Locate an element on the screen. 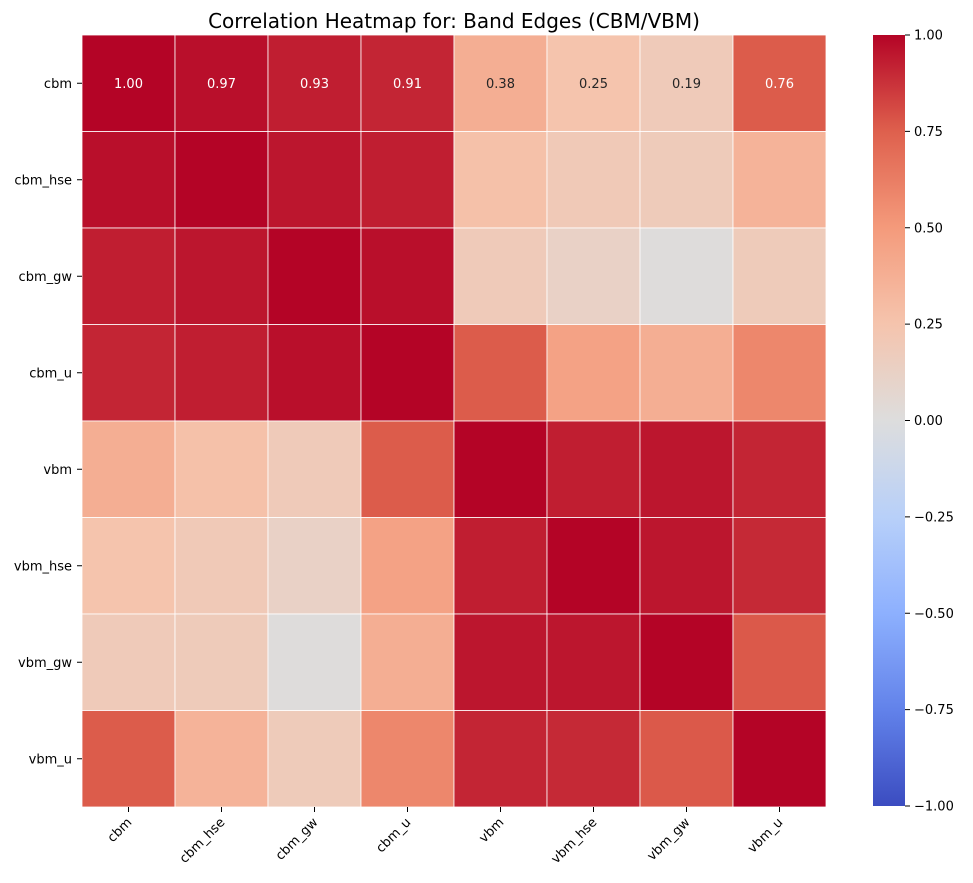 The height and width of the screenshot is (883, 973). heatmap-cell-vbm_gw-cbm is located at coordinates (128, 662).